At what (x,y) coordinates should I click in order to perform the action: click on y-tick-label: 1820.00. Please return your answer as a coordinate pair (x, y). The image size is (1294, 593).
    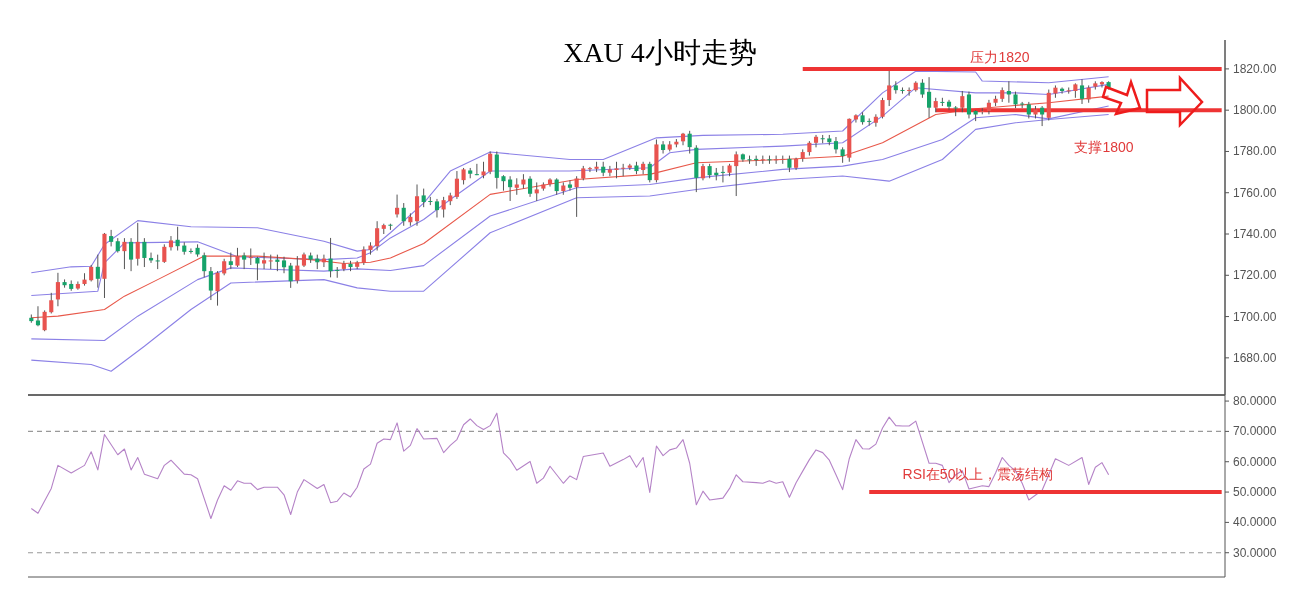
    Looking at the image, I should click on (1255, 68).